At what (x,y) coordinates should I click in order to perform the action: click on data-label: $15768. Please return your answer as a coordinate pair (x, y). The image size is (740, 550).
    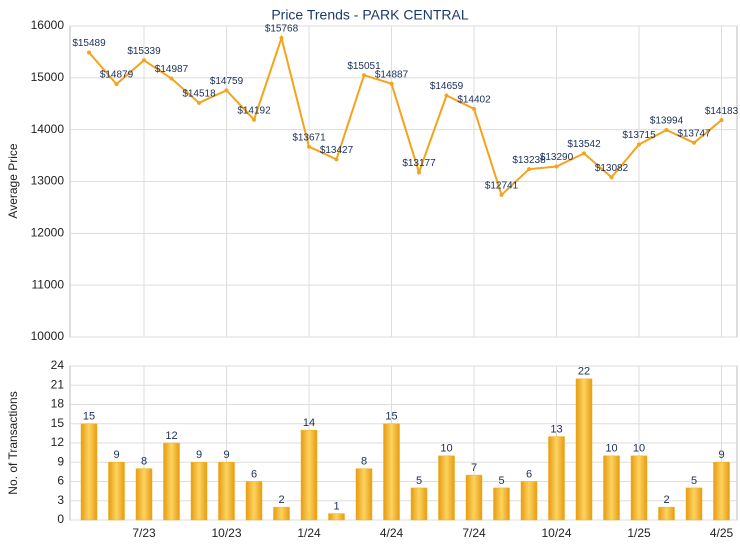
    Looking at the image, I should click on (282, 29).